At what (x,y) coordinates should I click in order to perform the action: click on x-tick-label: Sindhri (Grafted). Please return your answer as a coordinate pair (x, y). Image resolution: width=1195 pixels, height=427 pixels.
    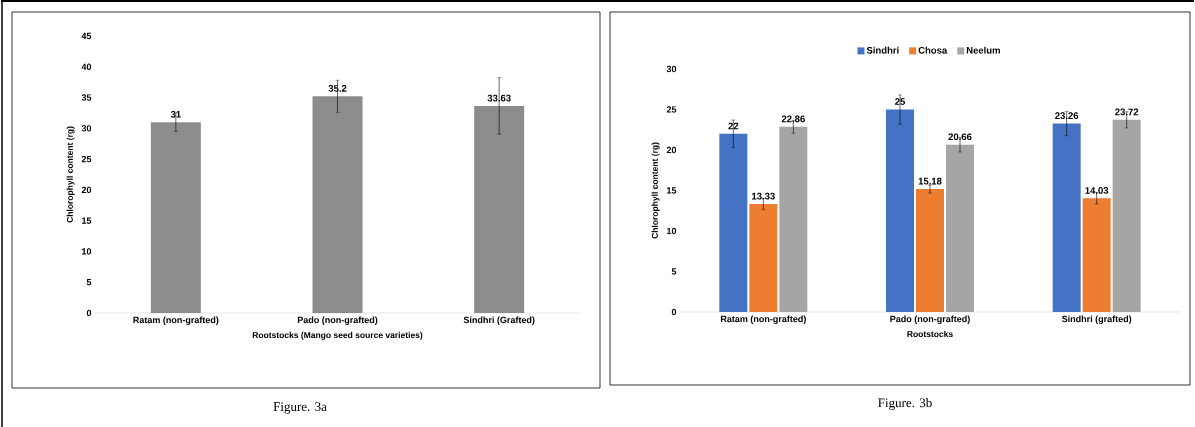
    Looking at the image, I should click on (499, 320).